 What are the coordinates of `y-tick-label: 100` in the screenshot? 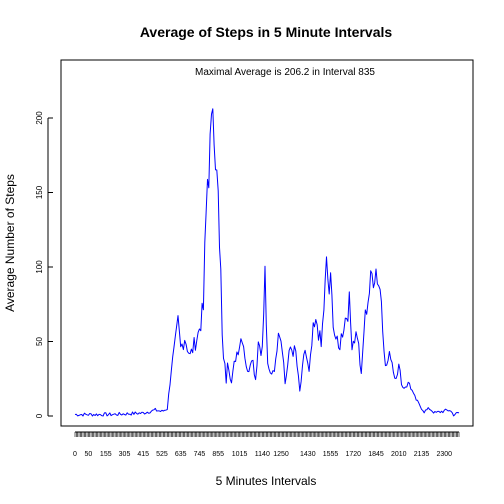 It's located at (39, 267).